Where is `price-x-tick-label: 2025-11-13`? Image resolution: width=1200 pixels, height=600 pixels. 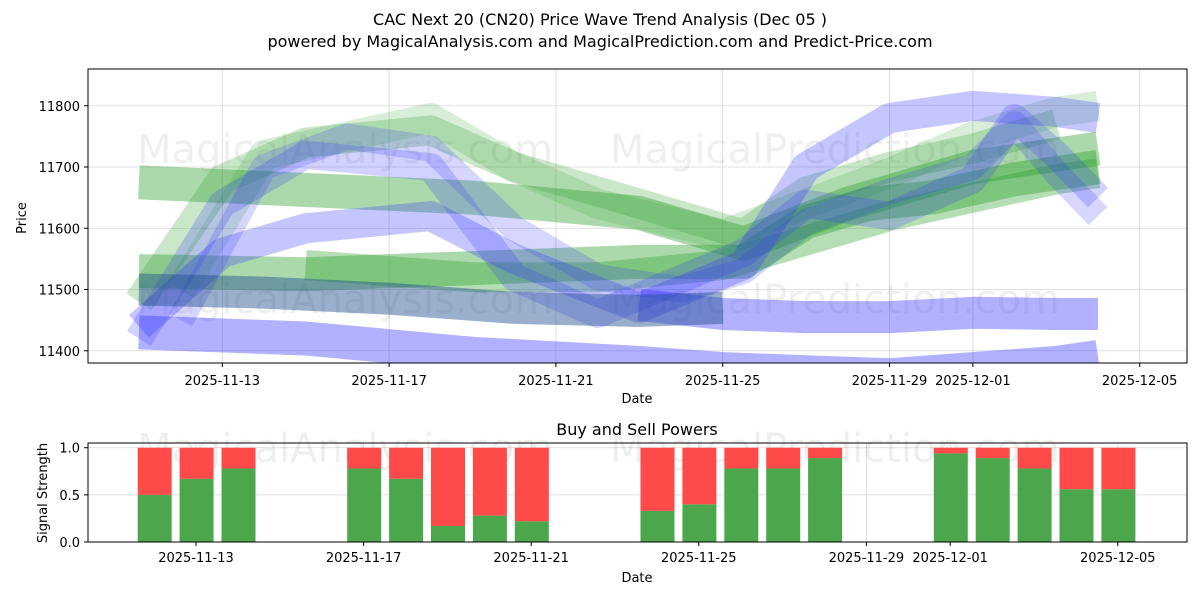 price-x-tick-label: 2025-11-13 is located at coordinates (223, 381).